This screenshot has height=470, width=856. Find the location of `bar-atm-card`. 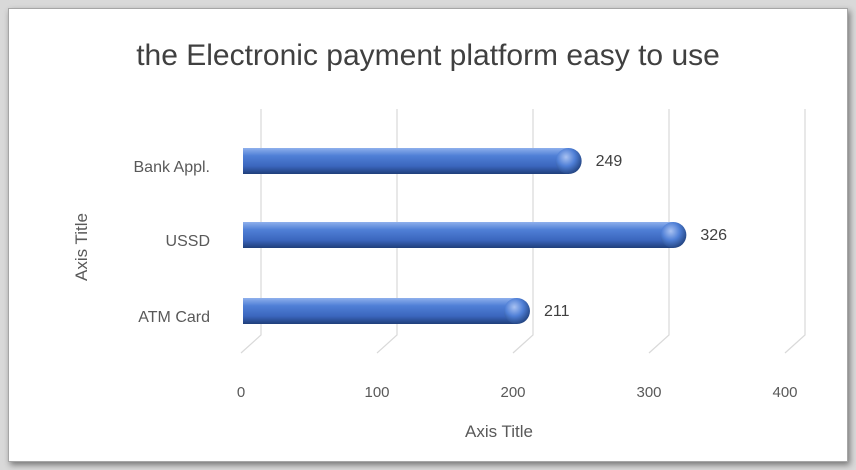

bar-atm-card is located at coordinates (380, 311).